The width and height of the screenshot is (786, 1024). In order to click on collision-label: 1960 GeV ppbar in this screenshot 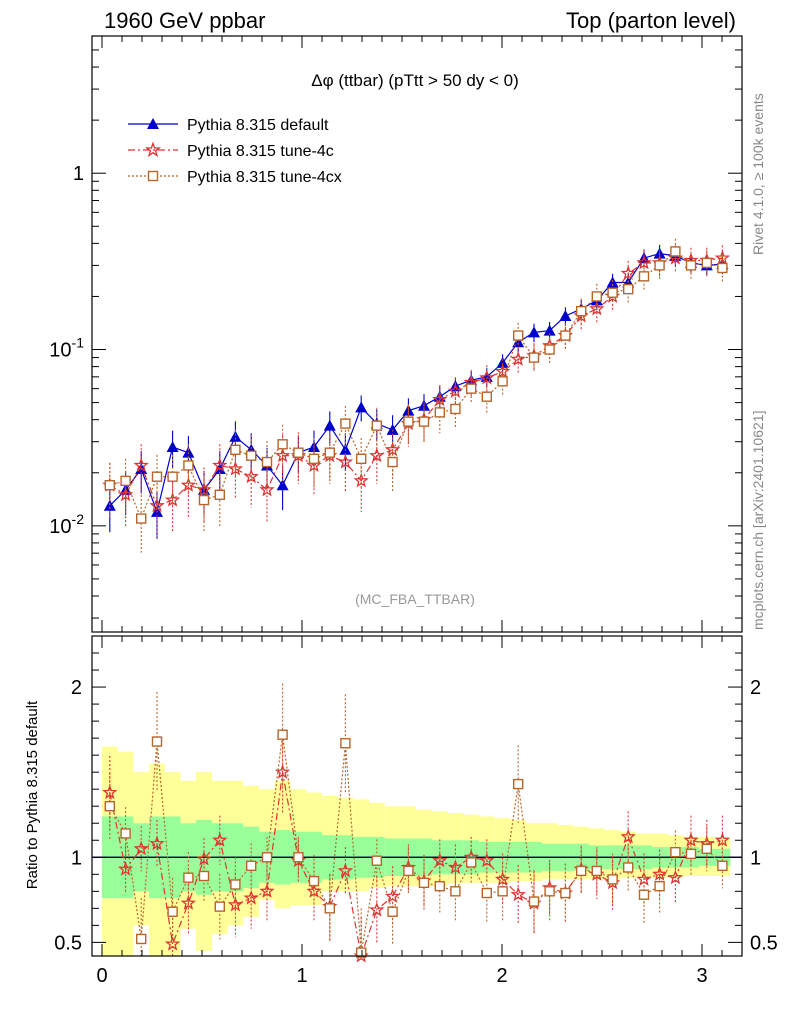, I will do `click(184, 20)`.